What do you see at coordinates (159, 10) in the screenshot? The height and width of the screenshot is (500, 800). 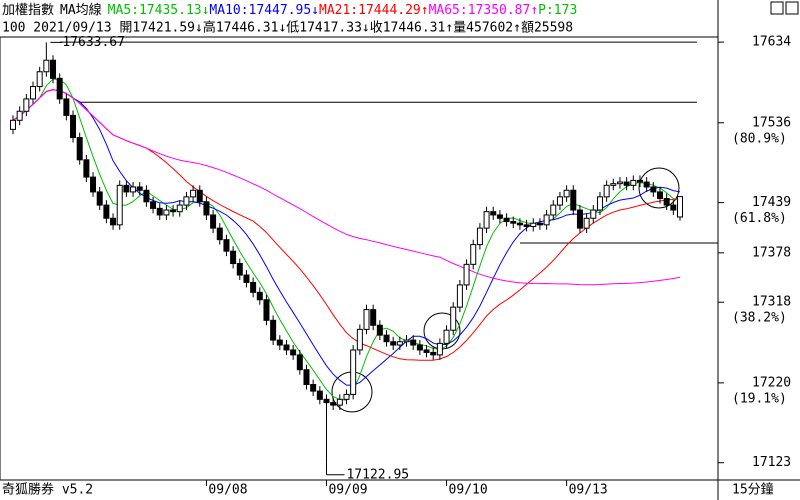 I see `ma-value: MA5:17435.13↓` at bounding box center [159, 10].